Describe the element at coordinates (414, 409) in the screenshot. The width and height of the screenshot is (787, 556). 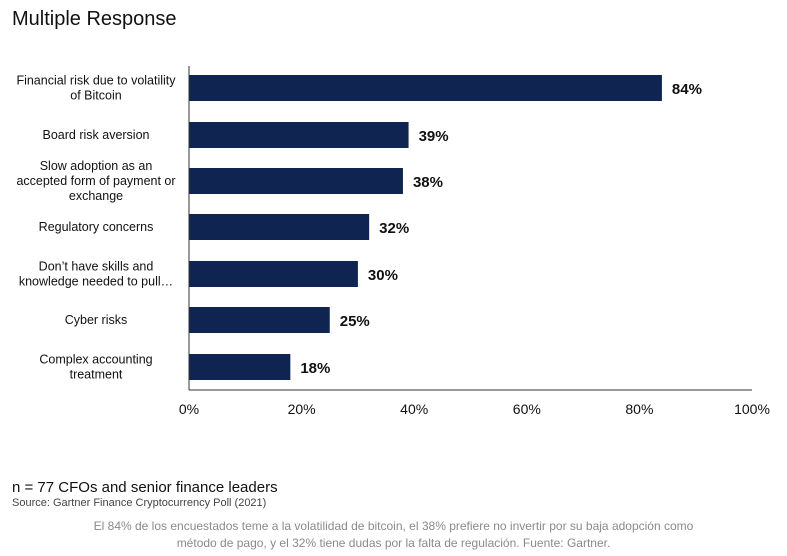
I see `x-tick-label: 40%` at that location.